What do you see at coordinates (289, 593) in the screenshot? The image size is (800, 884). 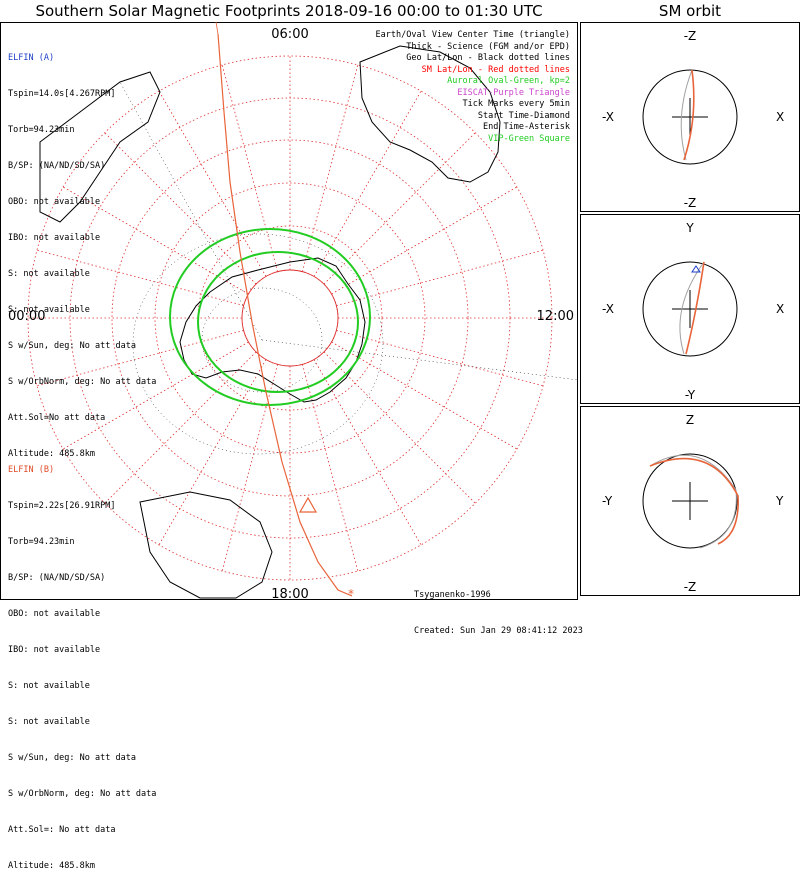 I see `time-label-bottom: 18:00` at bounding box center [289, 593].